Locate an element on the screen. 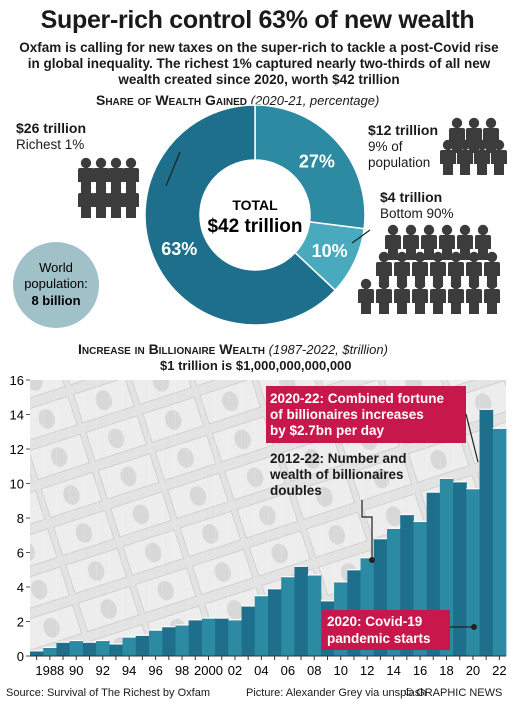  copyright: © GRAPHIC NEWS is located at coordinates (454, 693).